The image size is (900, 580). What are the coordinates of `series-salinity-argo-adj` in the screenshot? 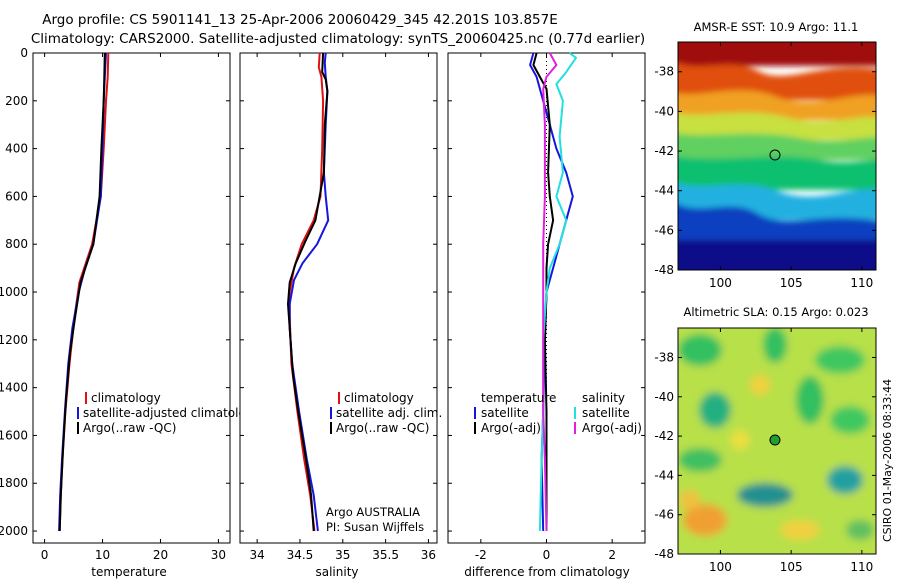 It's located at (550, 292).